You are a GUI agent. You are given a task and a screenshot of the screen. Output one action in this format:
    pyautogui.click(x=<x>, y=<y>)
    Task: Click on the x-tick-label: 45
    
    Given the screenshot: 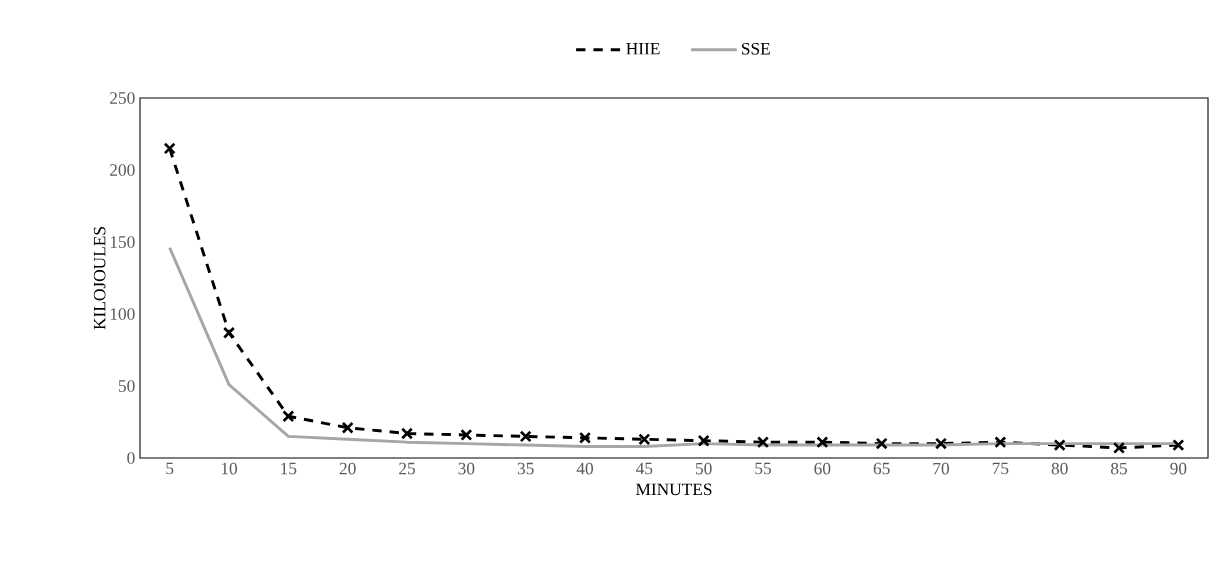 What is the action you would take?
    pyautogui.click(x=644, y=468)
    